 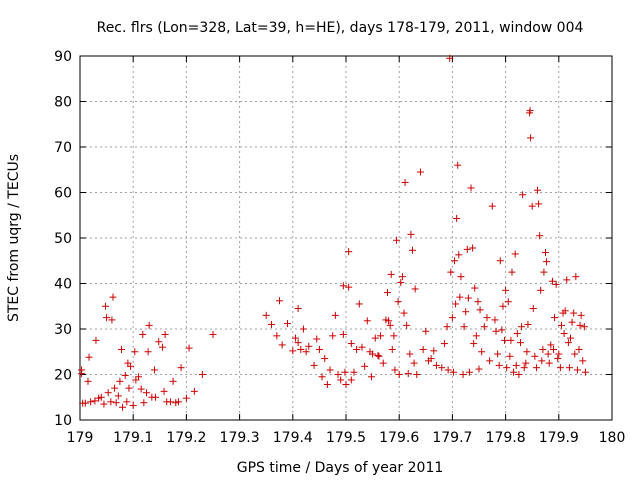 What do you see at coordinates (80, 438) in the screenshot?
I see `x-tick-label: 179` at bounding box center [80, 438].